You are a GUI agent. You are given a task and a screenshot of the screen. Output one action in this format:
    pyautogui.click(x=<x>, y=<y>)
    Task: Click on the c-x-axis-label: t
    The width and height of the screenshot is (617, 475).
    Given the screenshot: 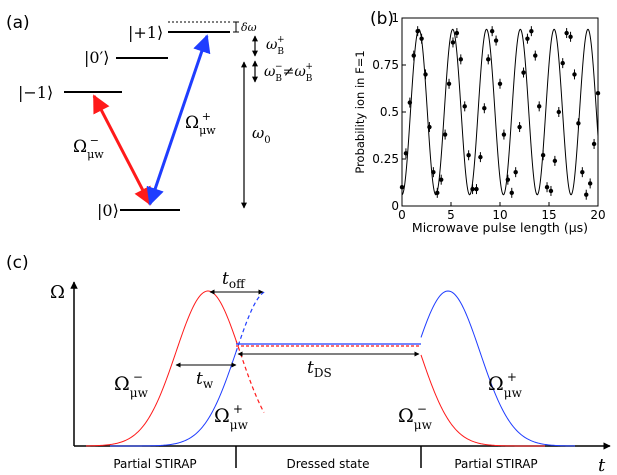 What is the action you would take?
    pyautogui.click(x=602, y=465)
    